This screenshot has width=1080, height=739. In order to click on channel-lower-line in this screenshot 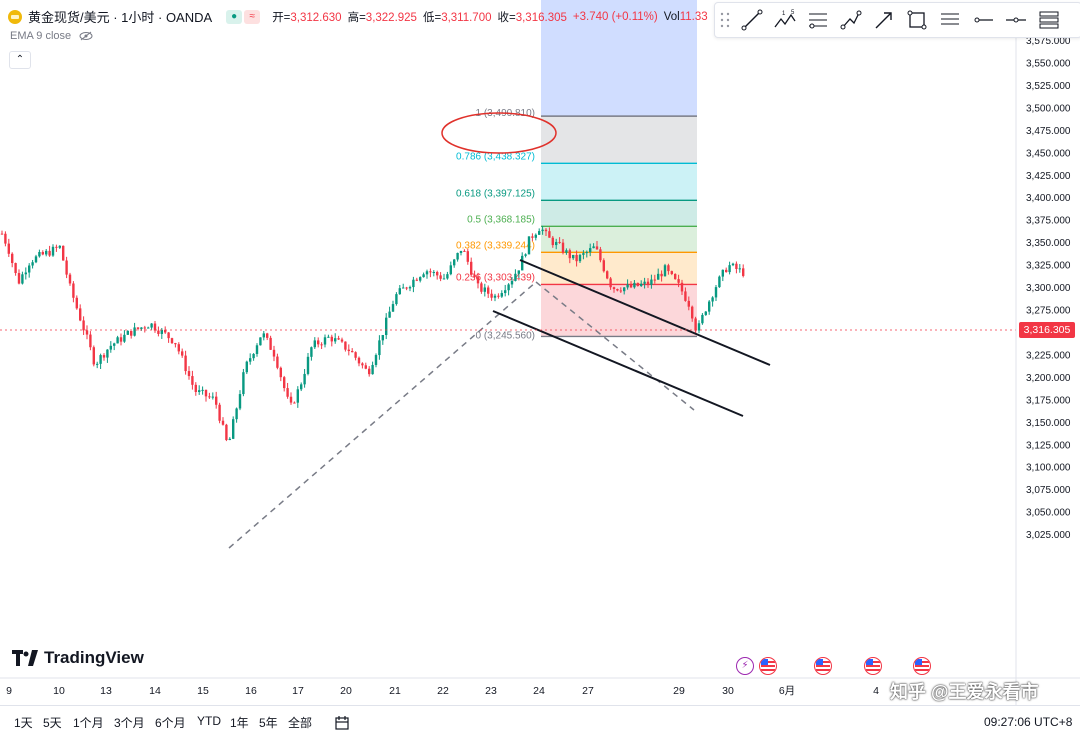, I will do `click(618, 363)`.